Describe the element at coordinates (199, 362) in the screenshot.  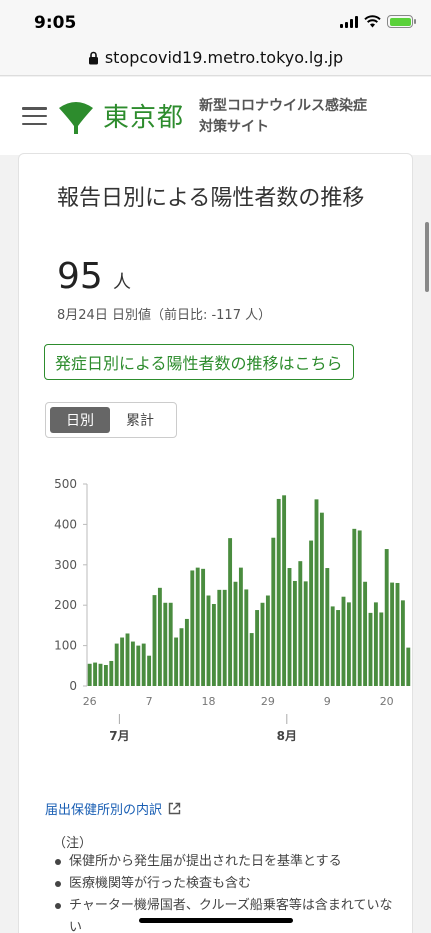
I see `onset-date-link-button: 発症日別による陽性者数の推移はこちら` at that location.